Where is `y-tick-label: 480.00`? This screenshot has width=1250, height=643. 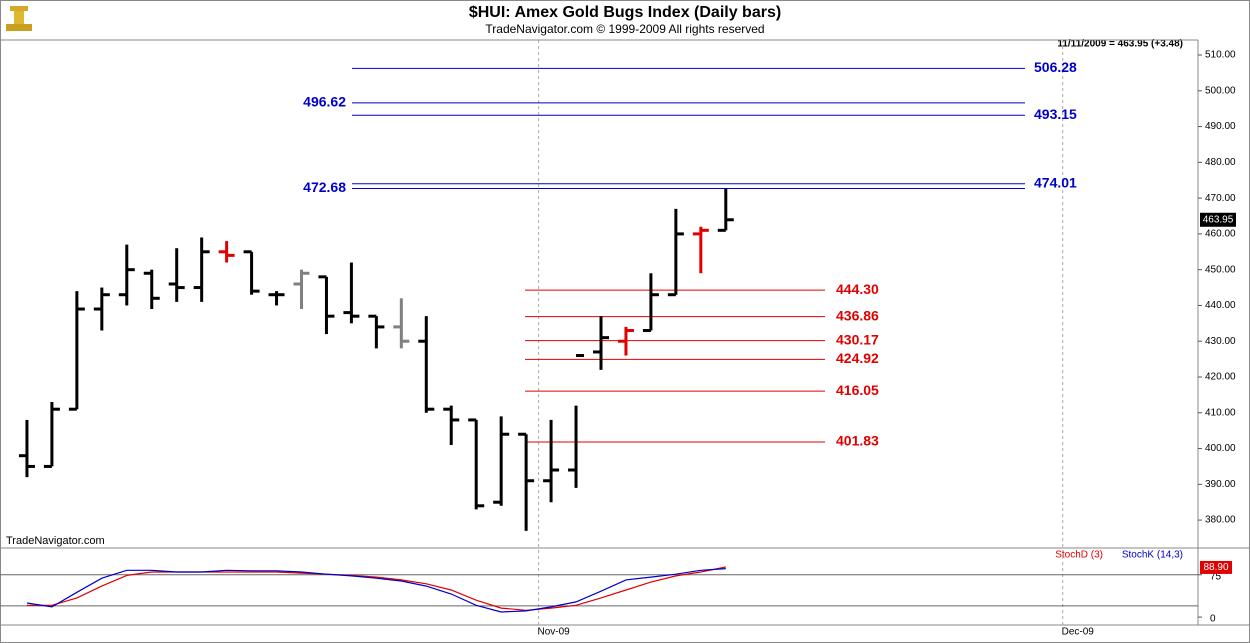
y-tick-label: 480.00 is located at coordinates (1220, 162).